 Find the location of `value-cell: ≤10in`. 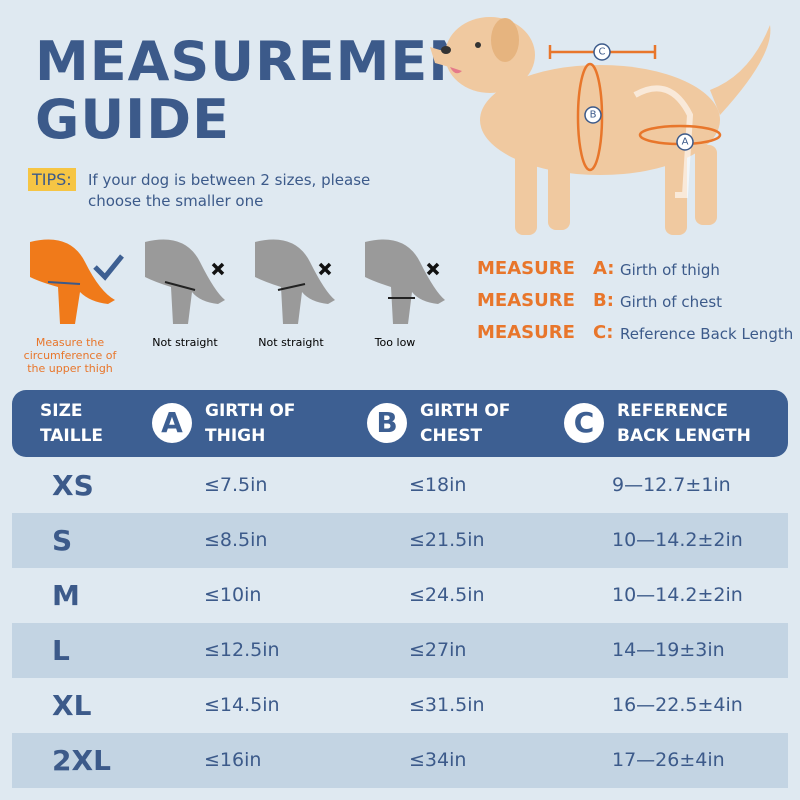

value-cell: ≤10in is located at coordinates (233, 595).